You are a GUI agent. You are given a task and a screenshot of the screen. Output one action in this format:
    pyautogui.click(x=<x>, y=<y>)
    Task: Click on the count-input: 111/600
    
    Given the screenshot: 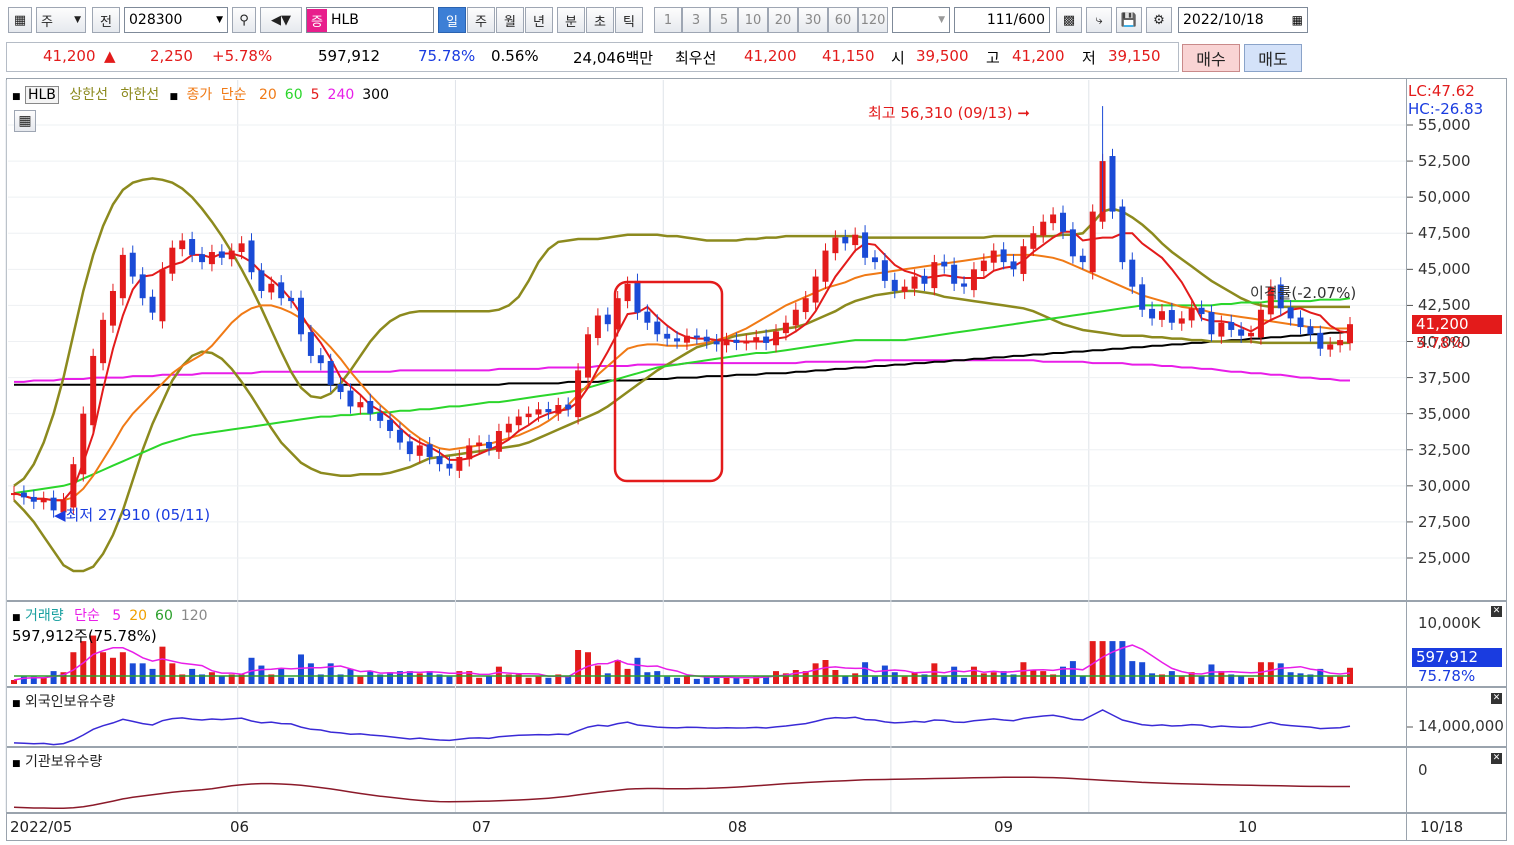 What is the action you would take?
    pyautogui.click(x=1002, y=20)
    